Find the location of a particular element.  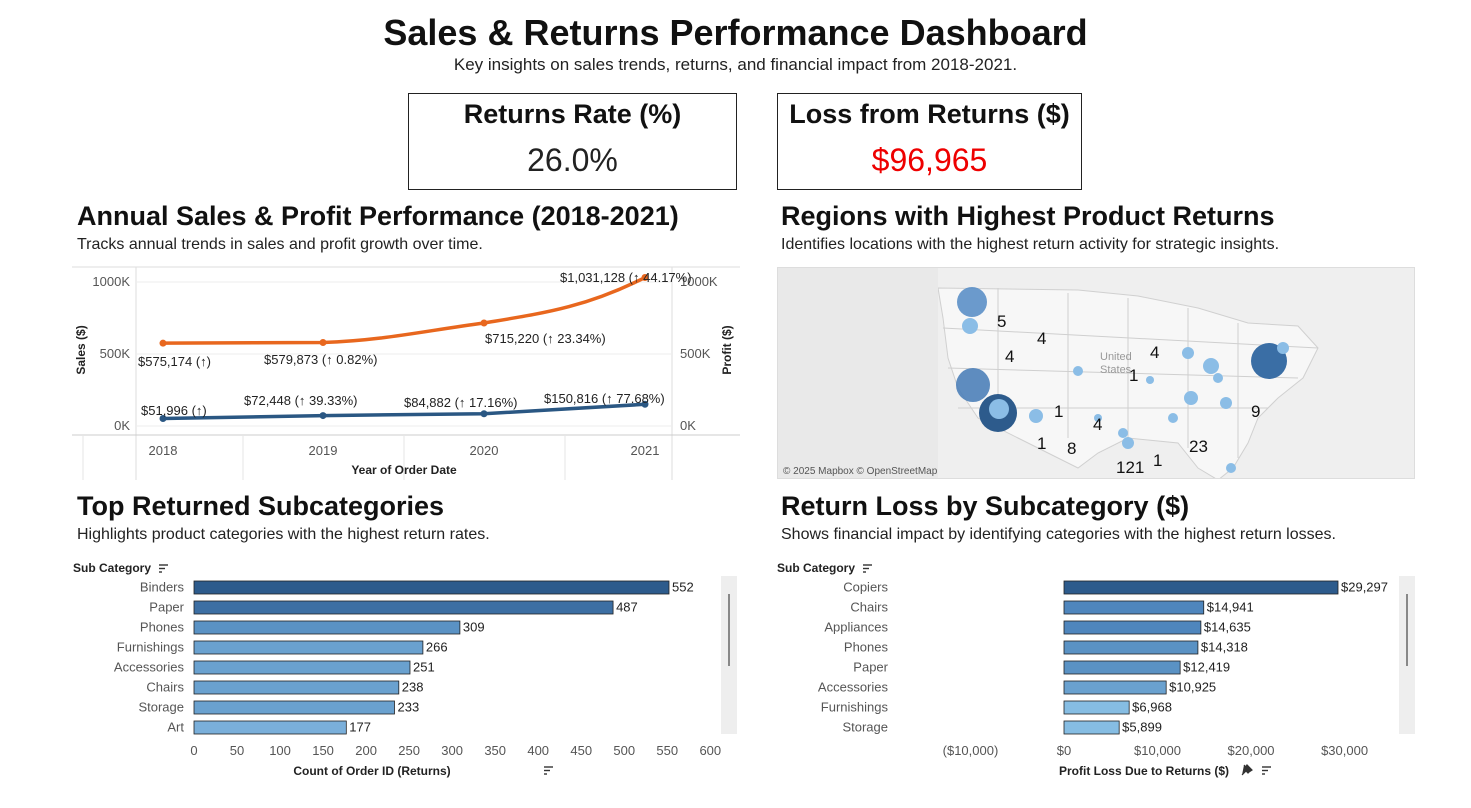

bar-value-label: 309 is located at coordinates (474, 627).